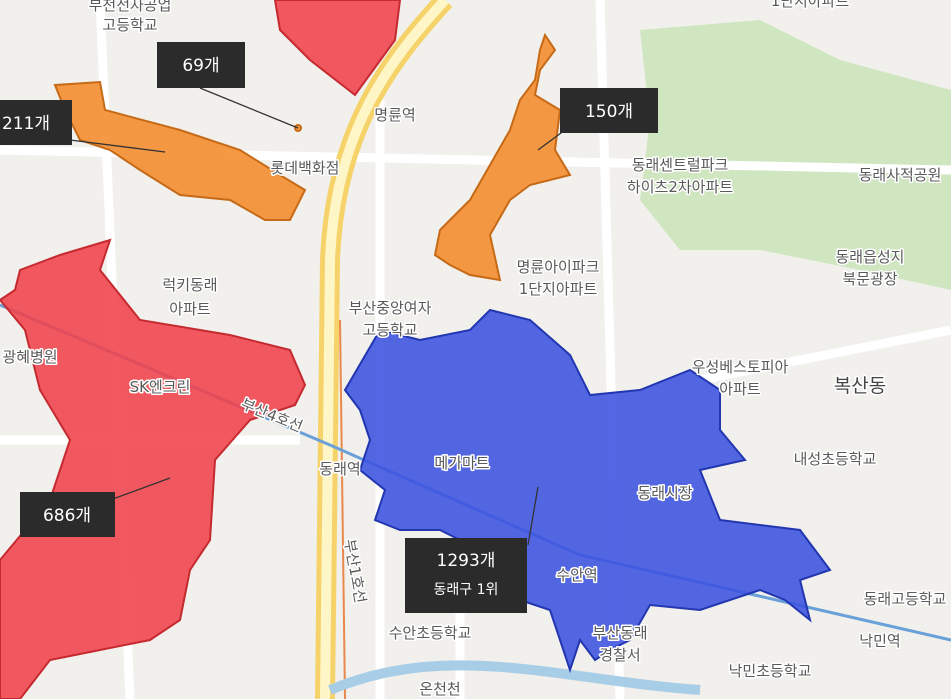 The width and height of the screenshot is (951, 699). What do you see at coordinates (680, 187) in the screenshot?
I see `place-label: 하이츠2차아파트` at bounding box center [680, 187].